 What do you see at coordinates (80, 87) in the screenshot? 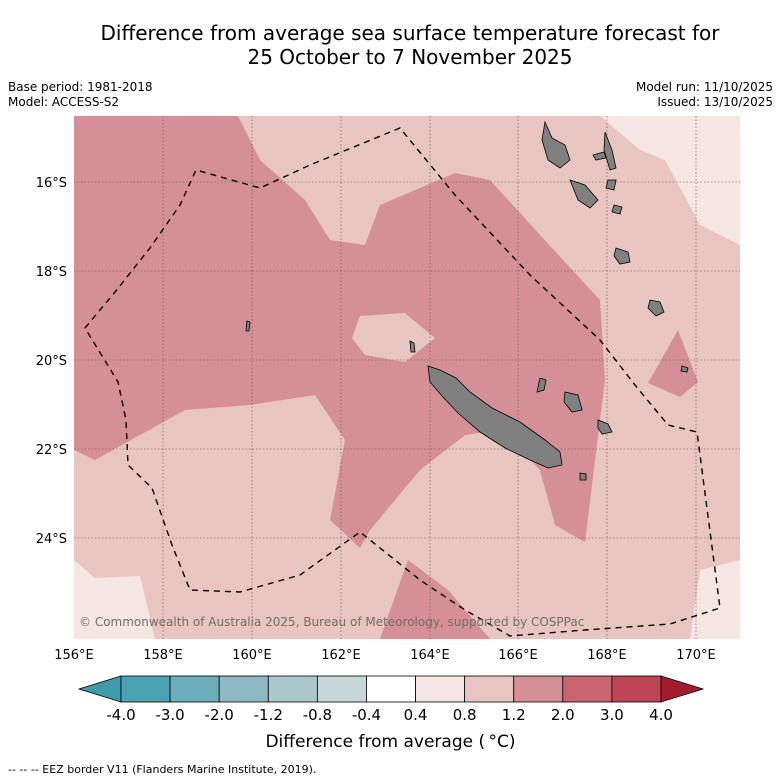
I see `base-period: Base period: 1981-2018` at bounding box center [80, 87].